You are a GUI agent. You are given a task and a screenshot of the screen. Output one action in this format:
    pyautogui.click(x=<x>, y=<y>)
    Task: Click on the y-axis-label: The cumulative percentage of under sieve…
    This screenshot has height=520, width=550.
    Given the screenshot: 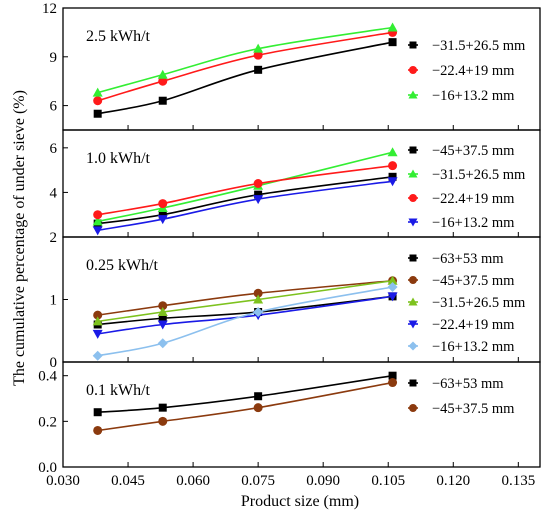 What is the action you would take?
    pyautogui.click(x=19, y=238)
    